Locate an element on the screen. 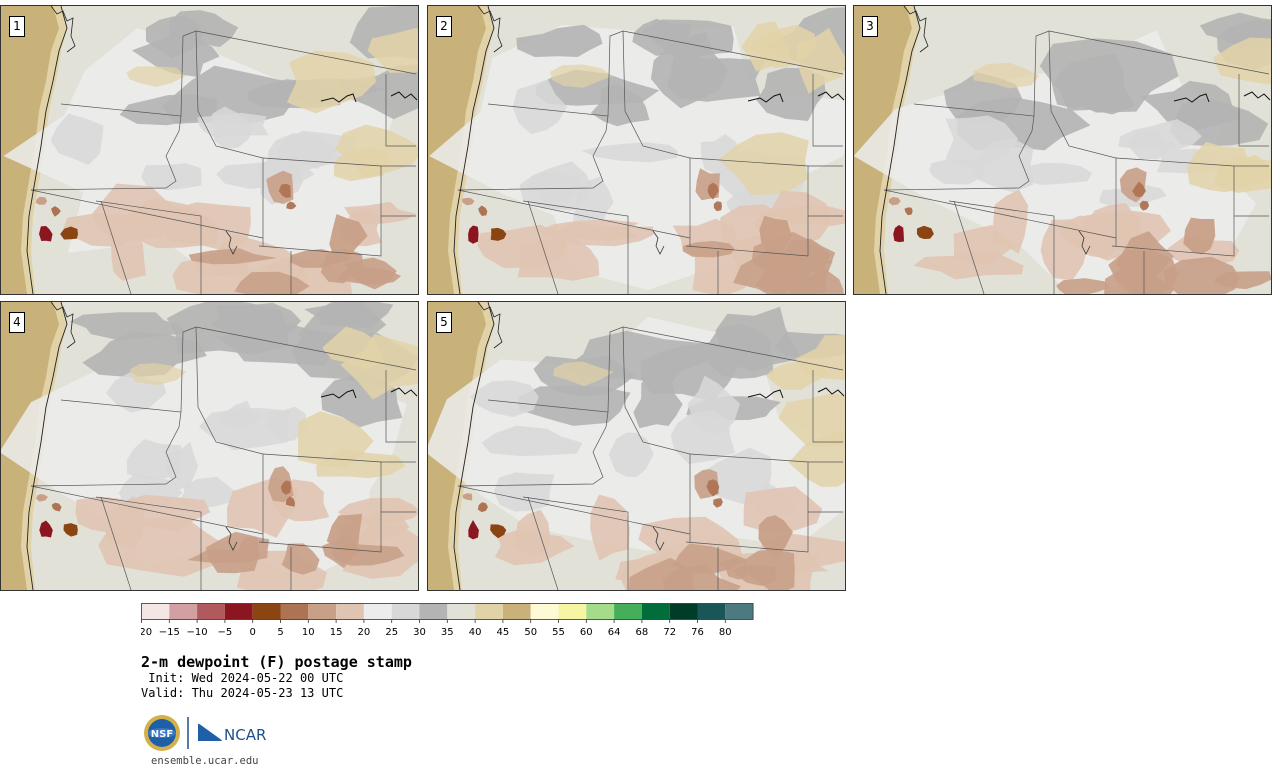 This screenshot has height=773, width=1280. chart-title: 2-m dewpoint (F) postage stamp is located at coordinates (276, 662).